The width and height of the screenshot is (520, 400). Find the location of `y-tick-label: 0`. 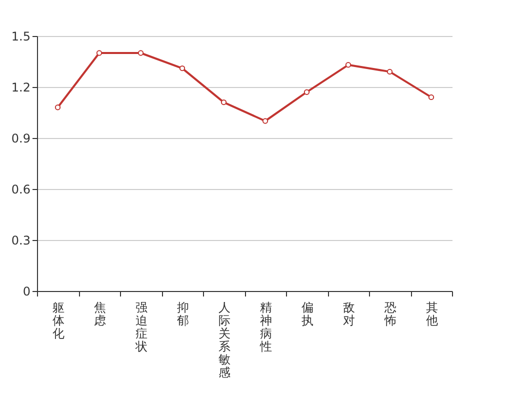

y-tick-label: 0 is located at coordinates (26, 291).